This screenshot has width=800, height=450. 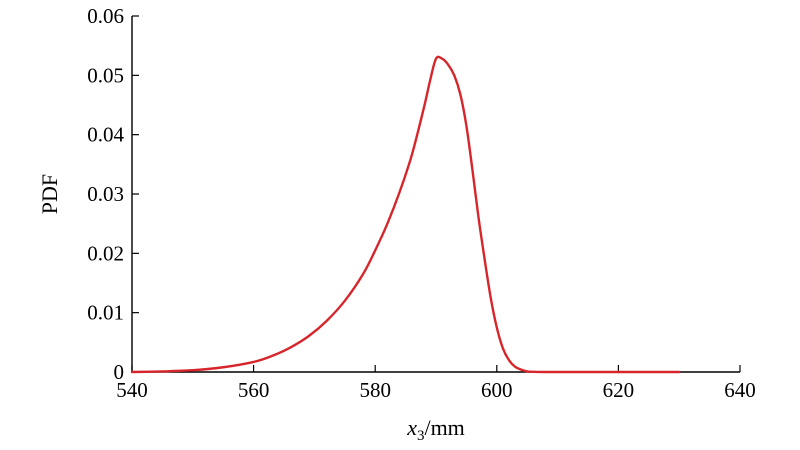 What do you see at coordinates (105, 75) in the screenshot?
I see `y-tick-label: 0.05` at bounding box center [105, 75].